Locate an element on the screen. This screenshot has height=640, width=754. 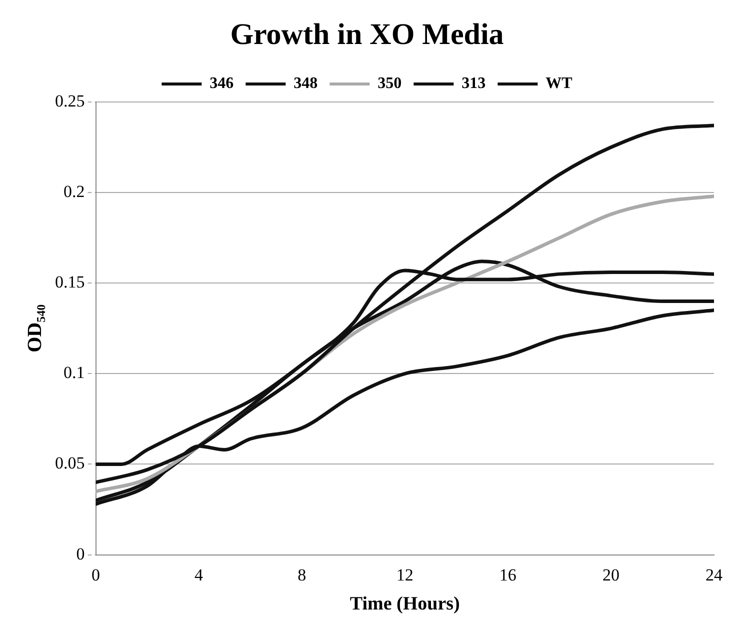
y-tick-label: 0.05 is located at coordinates (70, 463).